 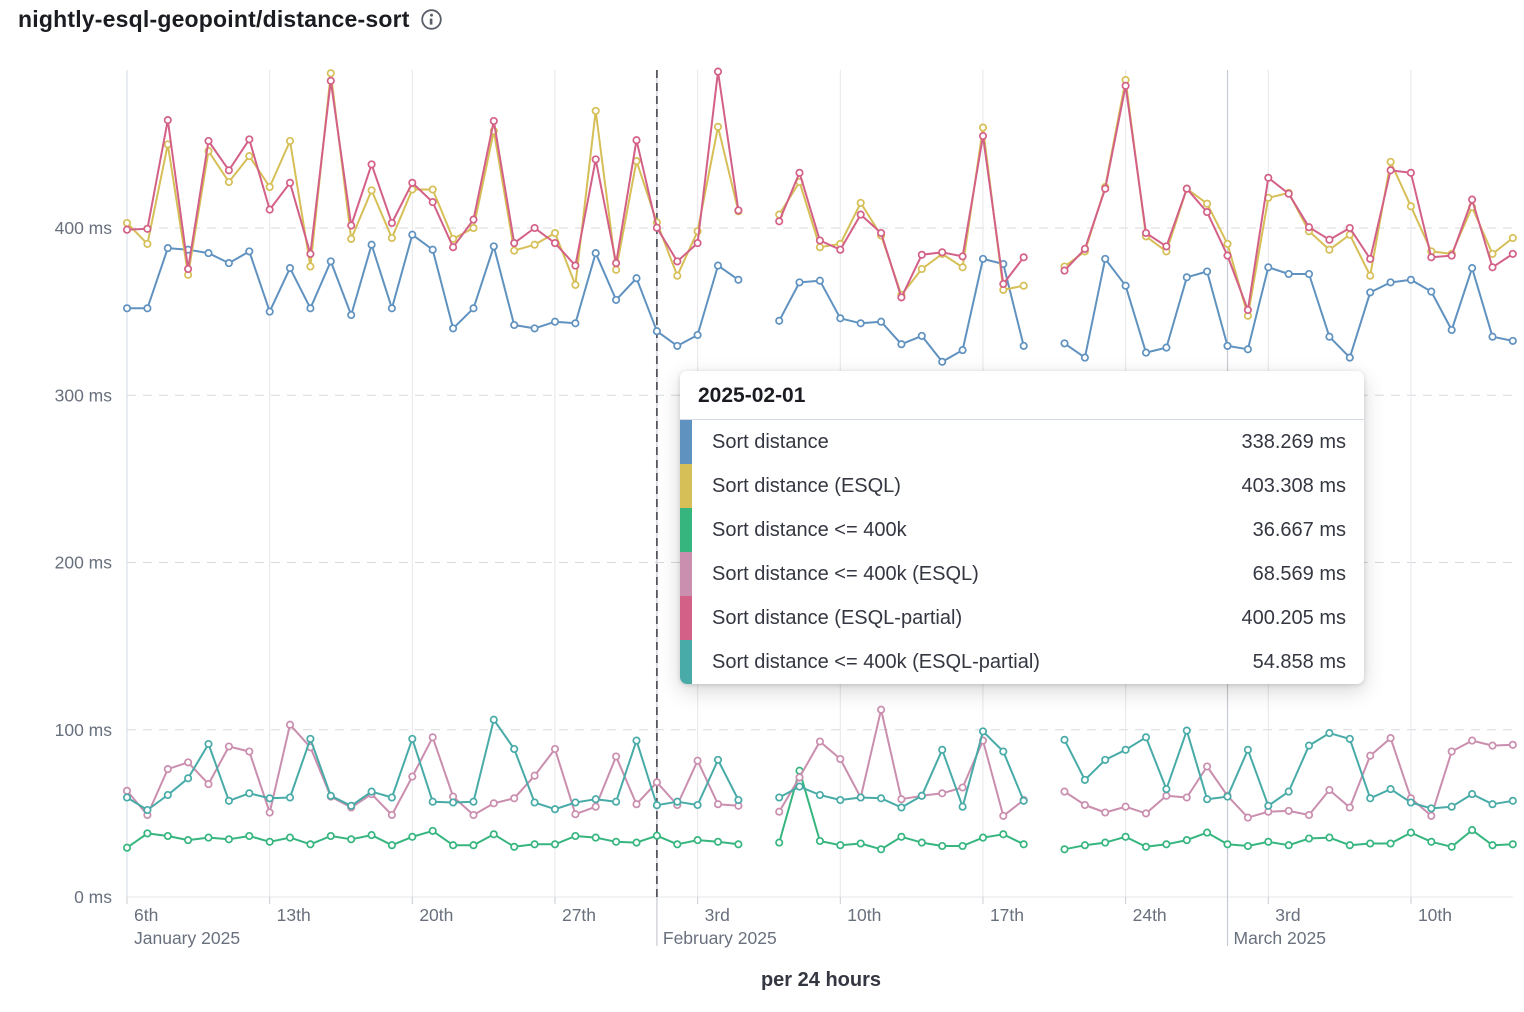 I want to click on svg-text: 20th, so click(x=436, y=915).